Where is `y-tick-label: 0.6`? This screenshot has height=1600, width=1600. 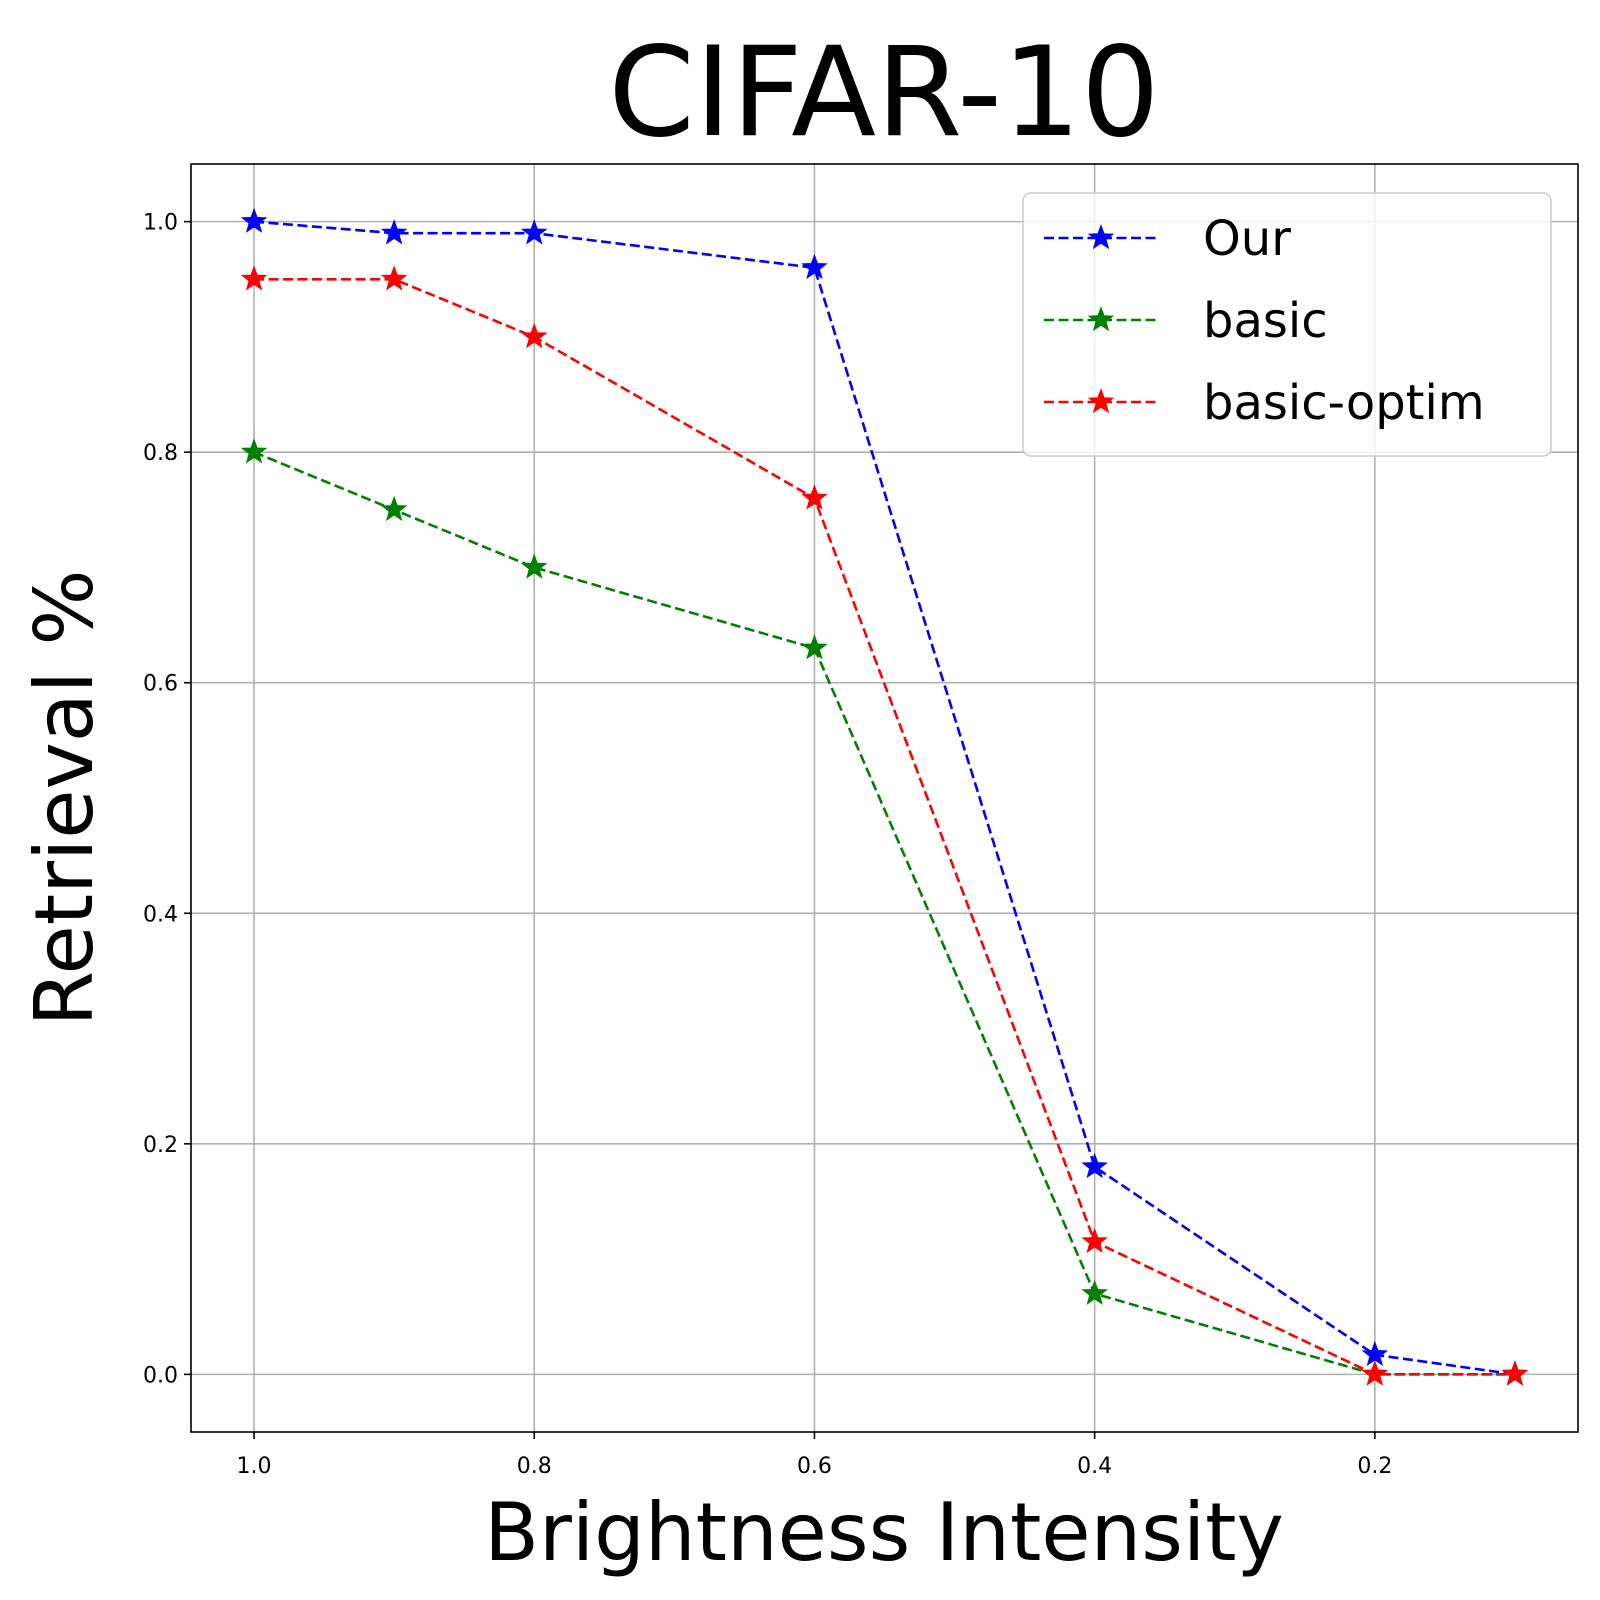
y-tick-label: 0.6 is located at coordinates (160, 684).